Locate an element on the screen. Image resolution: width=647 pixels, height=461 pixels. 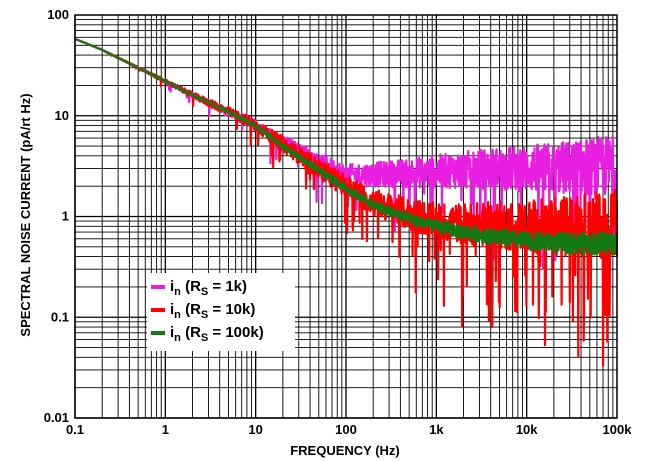
x-tick-label: 100k is located at coordinates (618, 429).